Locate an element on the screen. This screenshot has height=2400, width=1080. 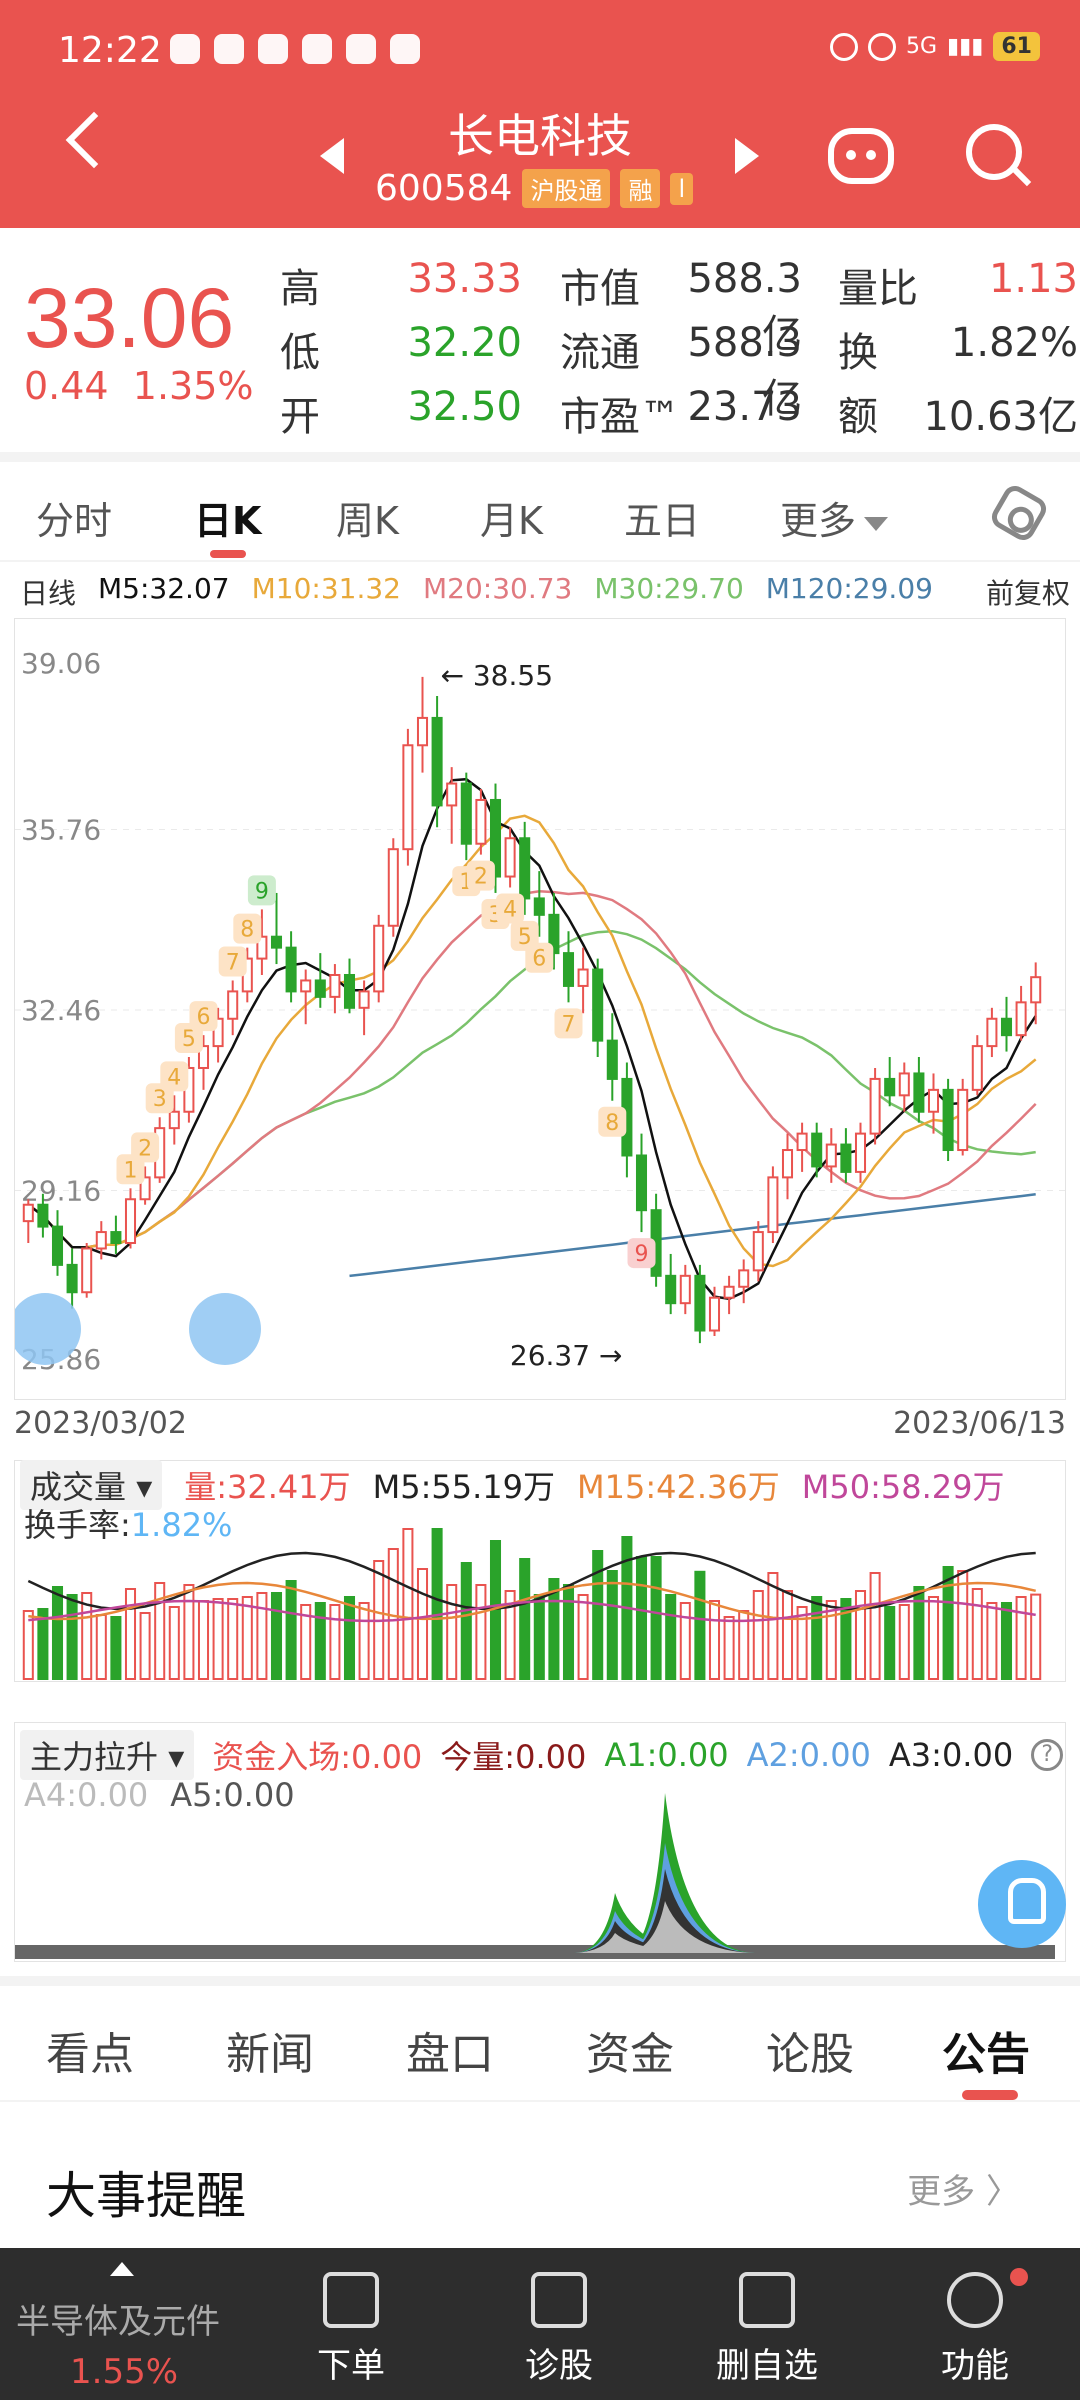
chat-icon is located at coordinates (405, 49).